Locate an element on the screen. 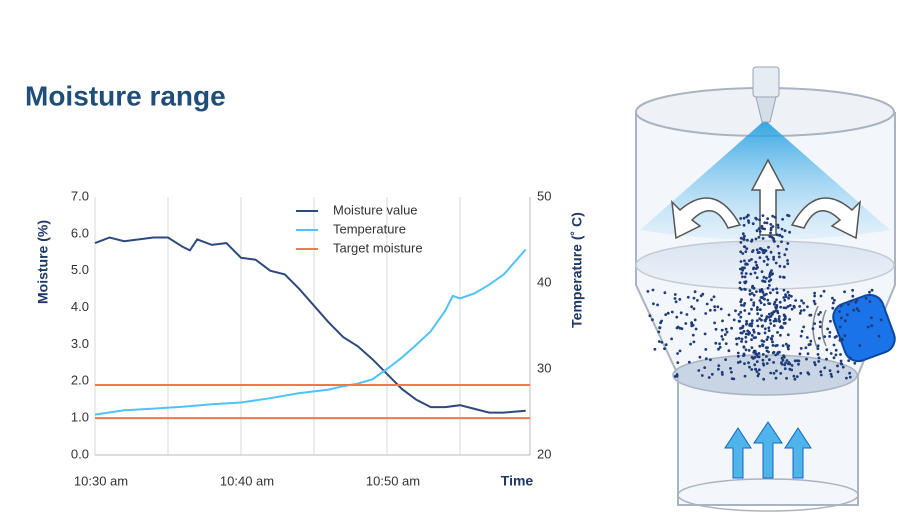 Image resolution: width=921 pixels, height=527 pixels. y-tick-label: 7.0 is located at coordinates (80, 195).